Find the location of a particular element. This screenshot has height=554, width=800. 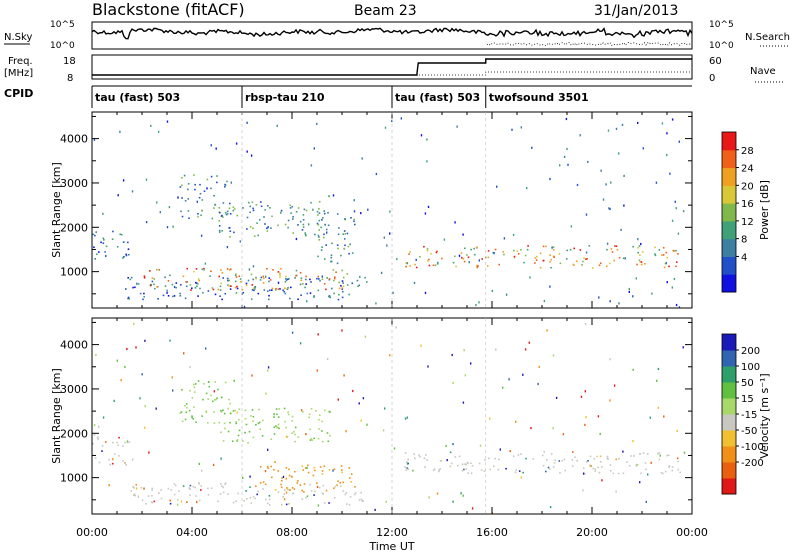

power-colorbar-label: Power [dB] is located at coordinates (764, 210).